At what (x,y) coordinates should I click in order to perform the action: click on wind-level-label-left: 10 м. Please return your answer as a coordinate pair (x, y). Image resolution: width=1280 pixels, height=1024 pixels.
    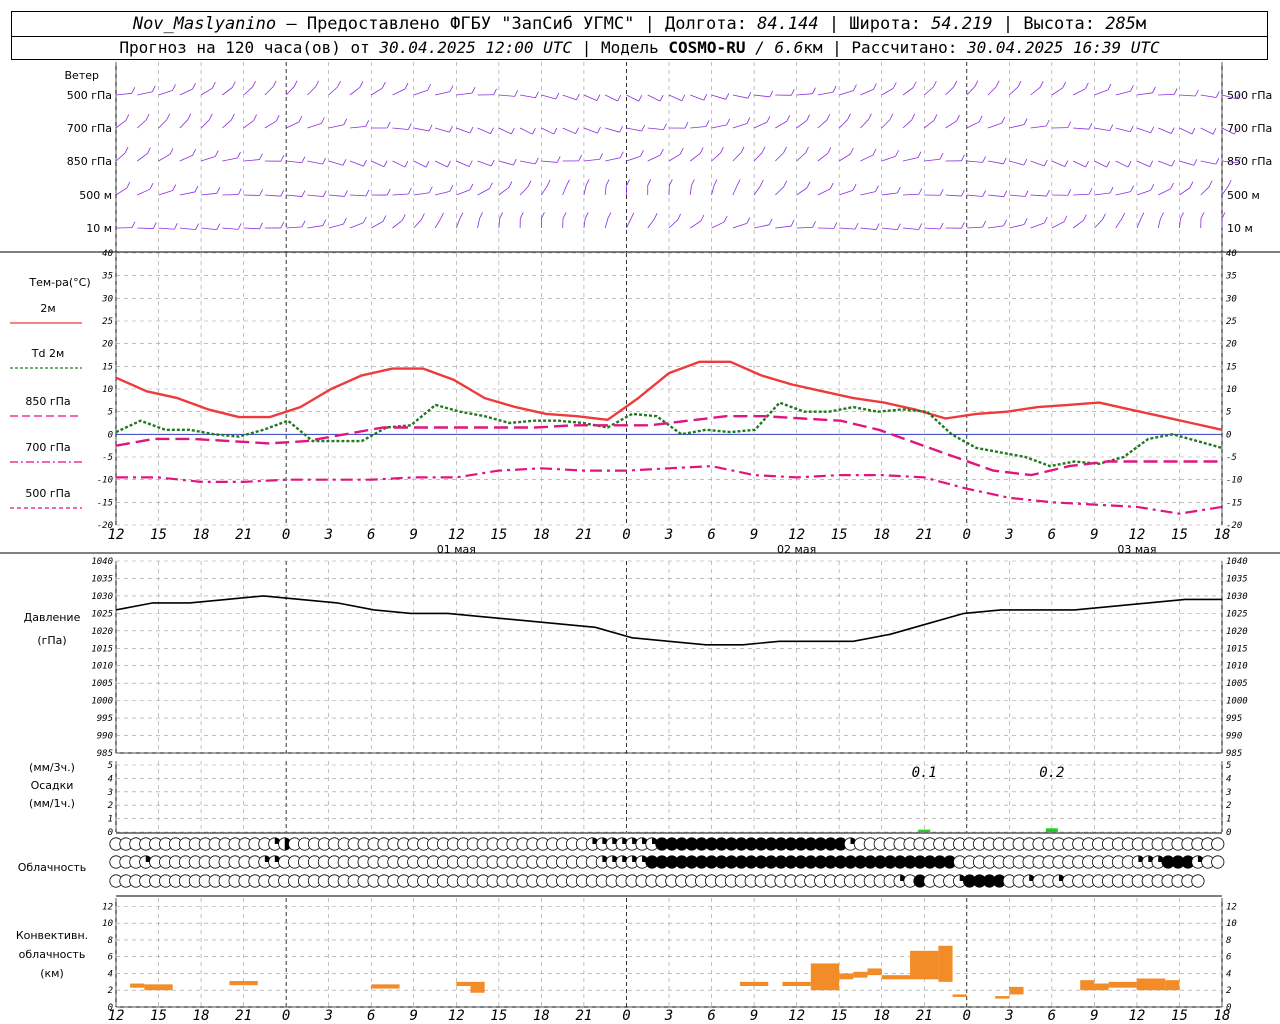
    Looking at the image, I should click on (99, 228).